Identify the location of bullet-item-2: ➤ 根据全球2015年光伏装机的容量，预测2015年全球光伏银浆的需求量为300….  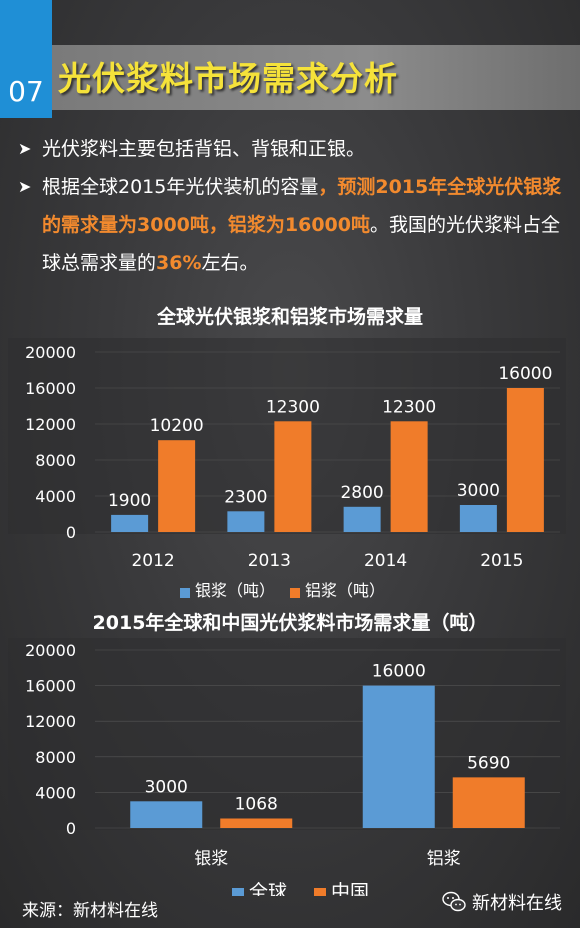
(296, 225).